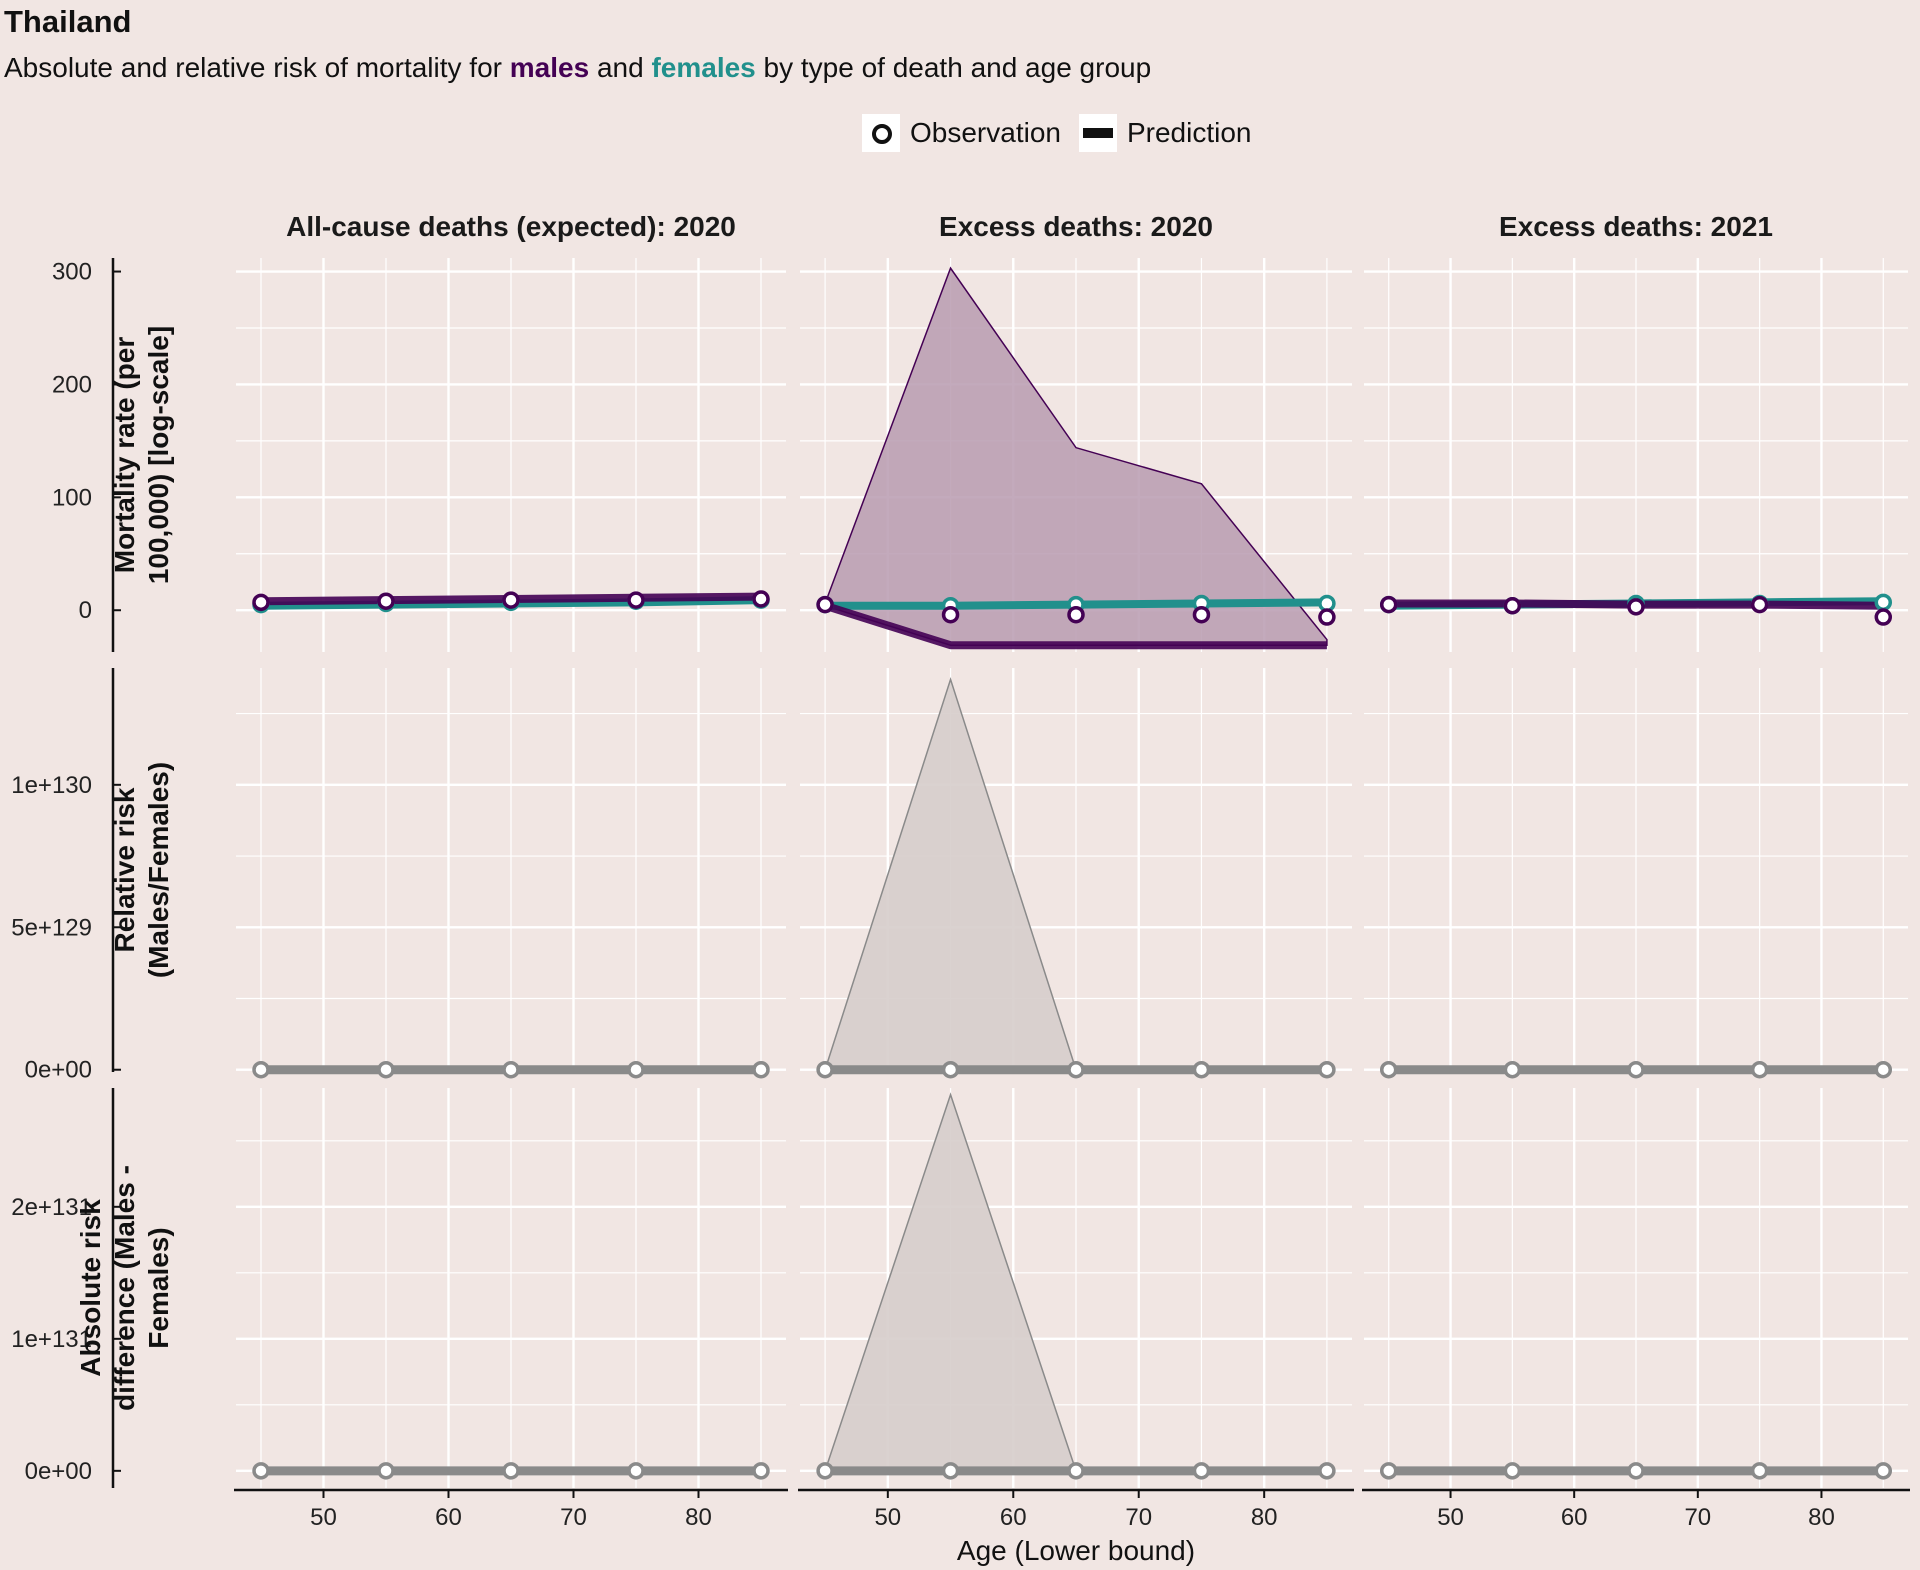 The height and width of the screenshot is (1570, 1920). I want to click on y-tick-label: 300, so click(72, 272).